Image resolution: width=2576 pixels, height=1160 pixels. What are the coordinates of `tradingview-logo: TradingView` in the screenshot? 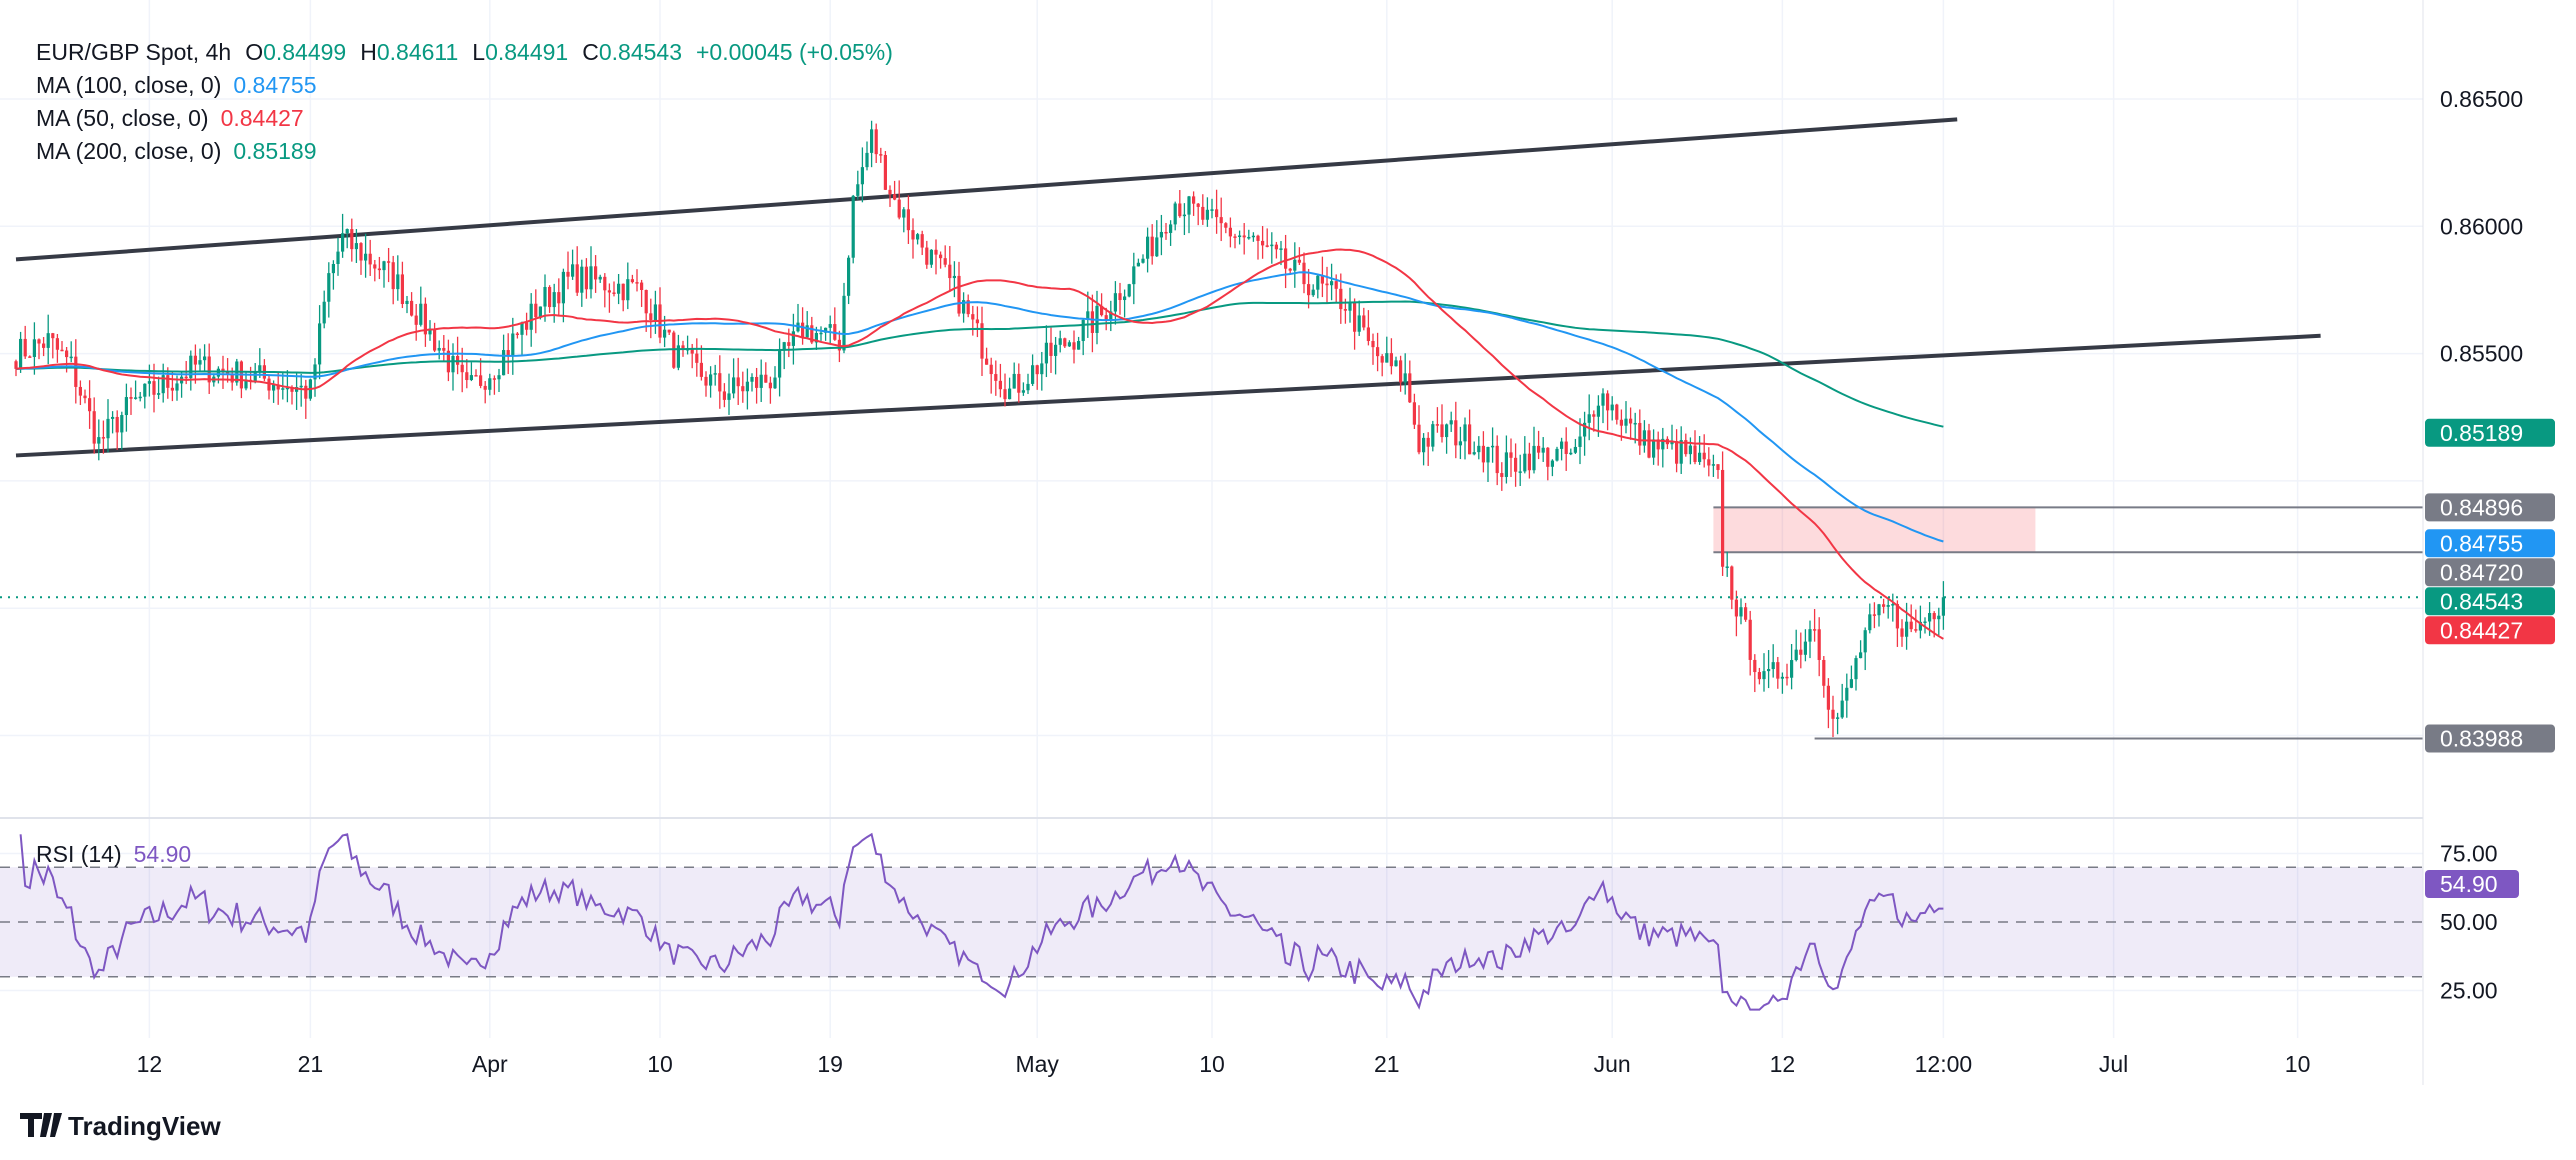 It's located at (120, 1126).